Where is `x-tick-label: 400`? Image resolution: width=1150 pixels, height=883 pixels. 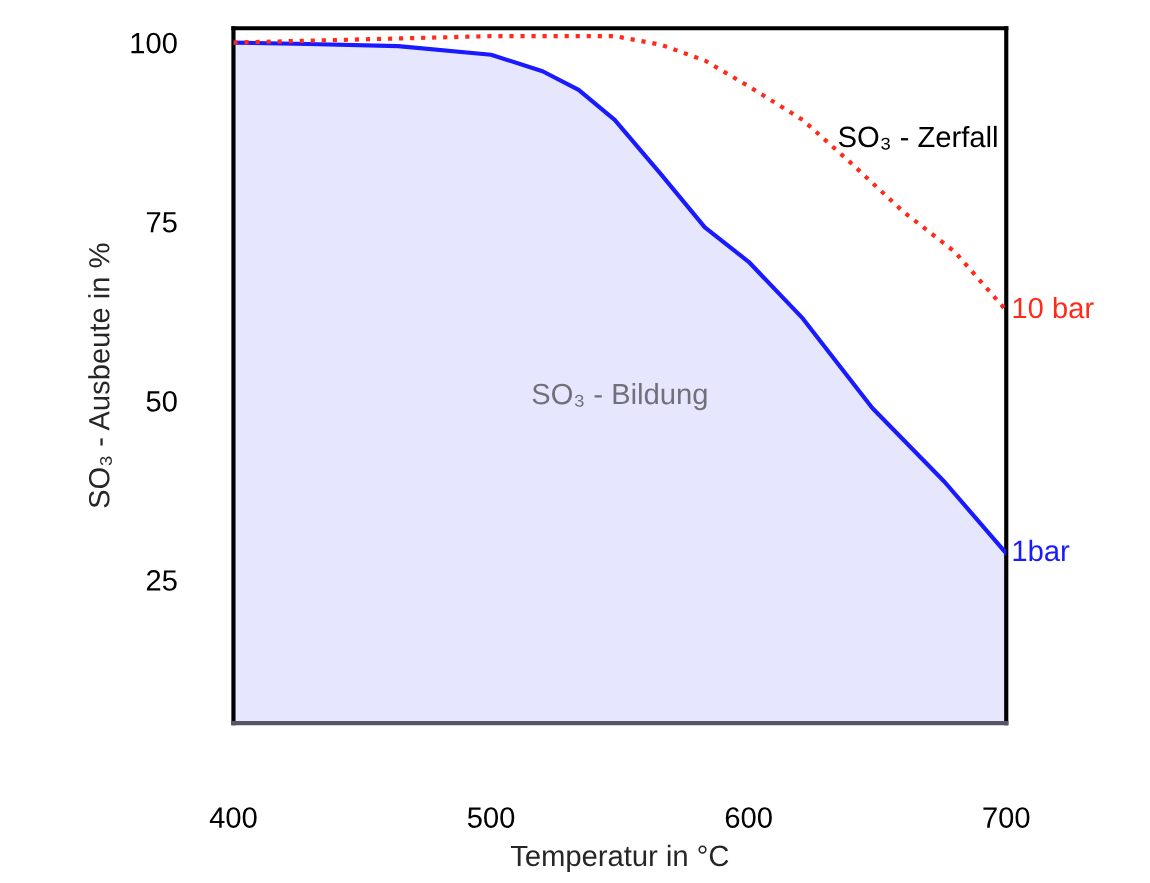 x-tick-label: 400 is located at coordinates (233, 817).